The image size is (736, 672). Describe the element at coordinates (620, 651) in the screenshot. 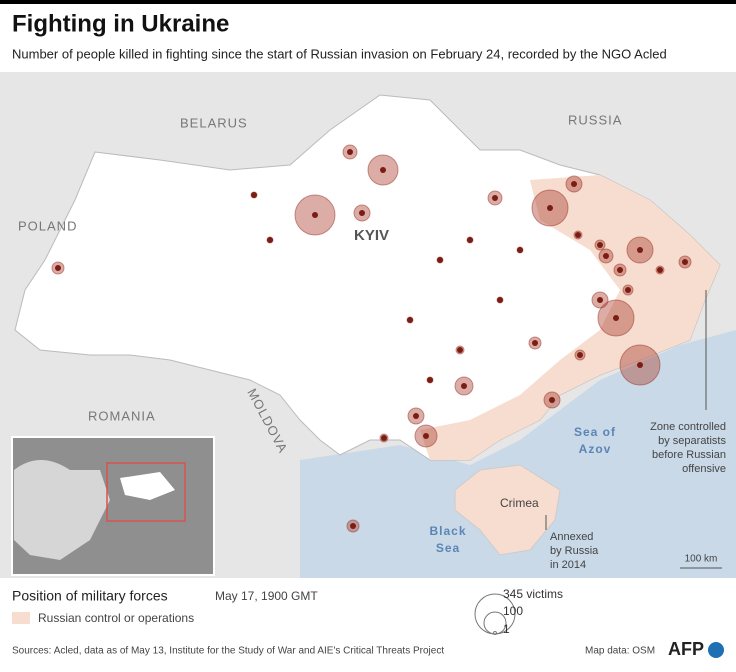

I see `map-credit: Map data: OSM` at that location.